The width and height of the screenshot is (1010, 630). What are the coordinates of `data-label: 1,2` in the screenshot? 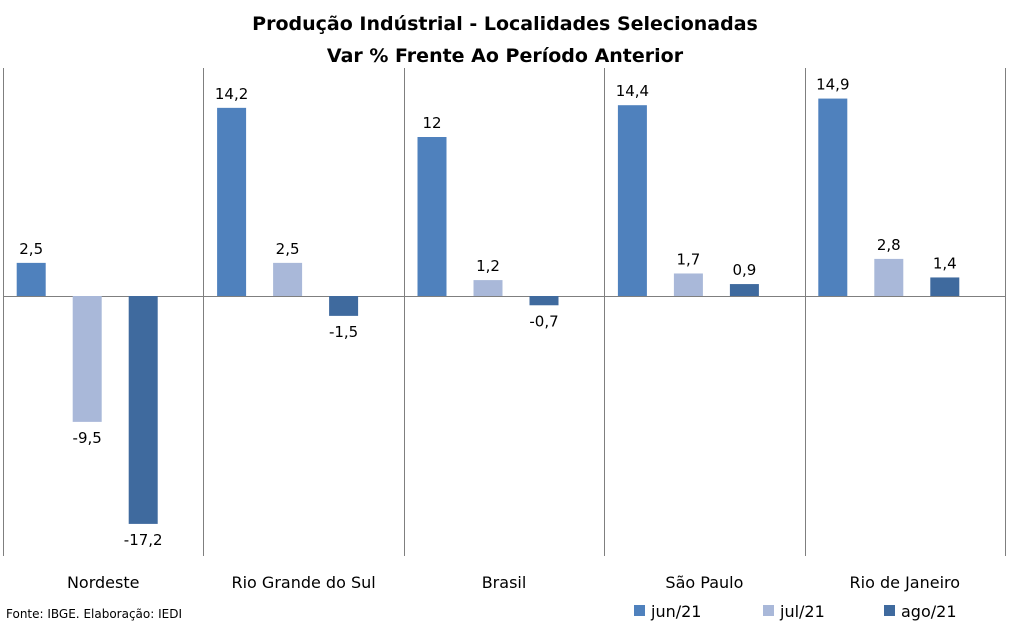 It's located at (488, 266).